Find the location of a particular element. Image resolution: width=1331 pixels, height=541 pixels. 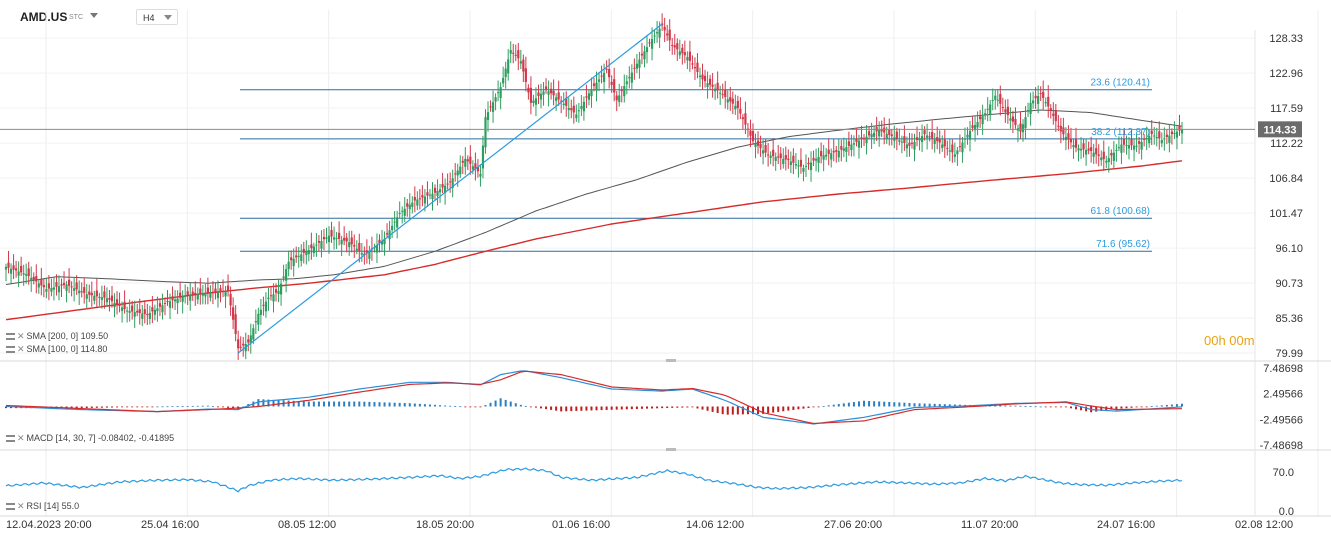

symbol-dropdown-caret-icon is located at coordinates (94, 15).